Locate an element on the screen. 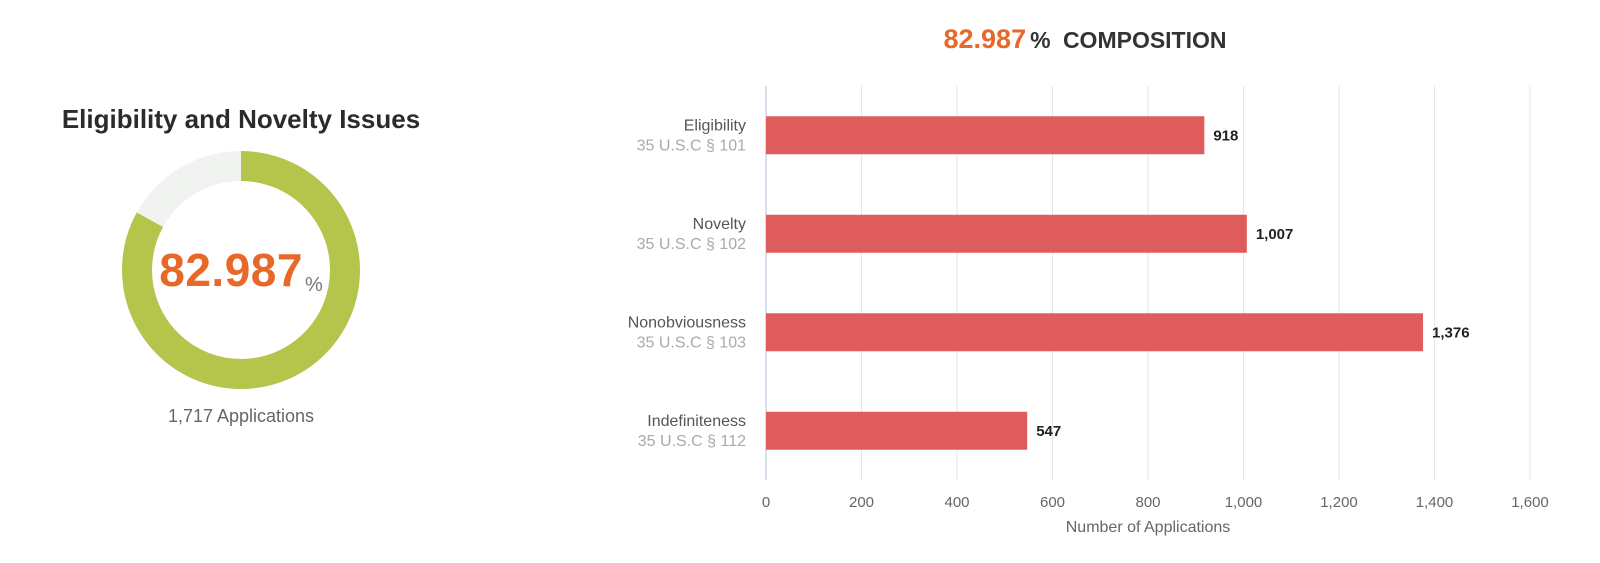  donut-chart: 82.987 % is located at coordinates (241, 270).